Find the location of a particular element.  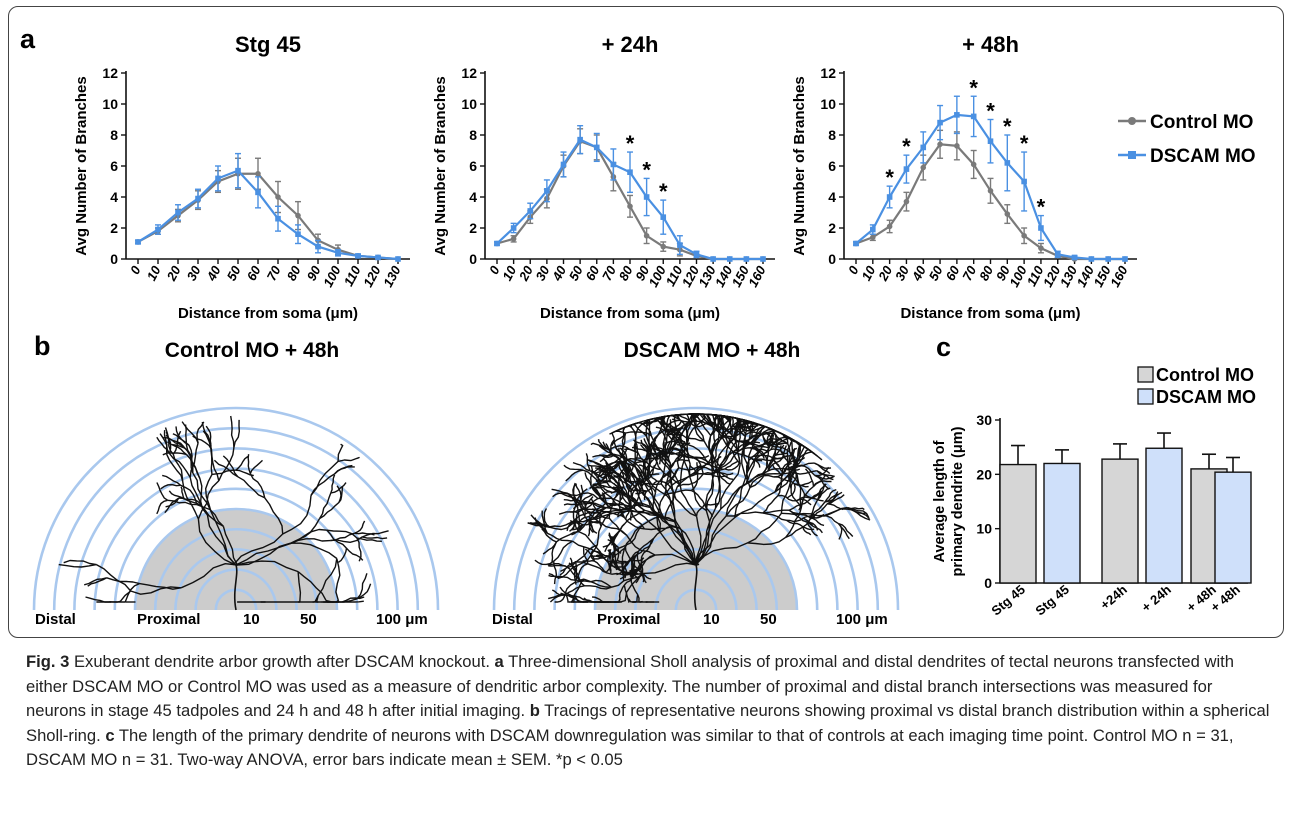

label-radius-50: 50 is located at coordinates (308, 619).